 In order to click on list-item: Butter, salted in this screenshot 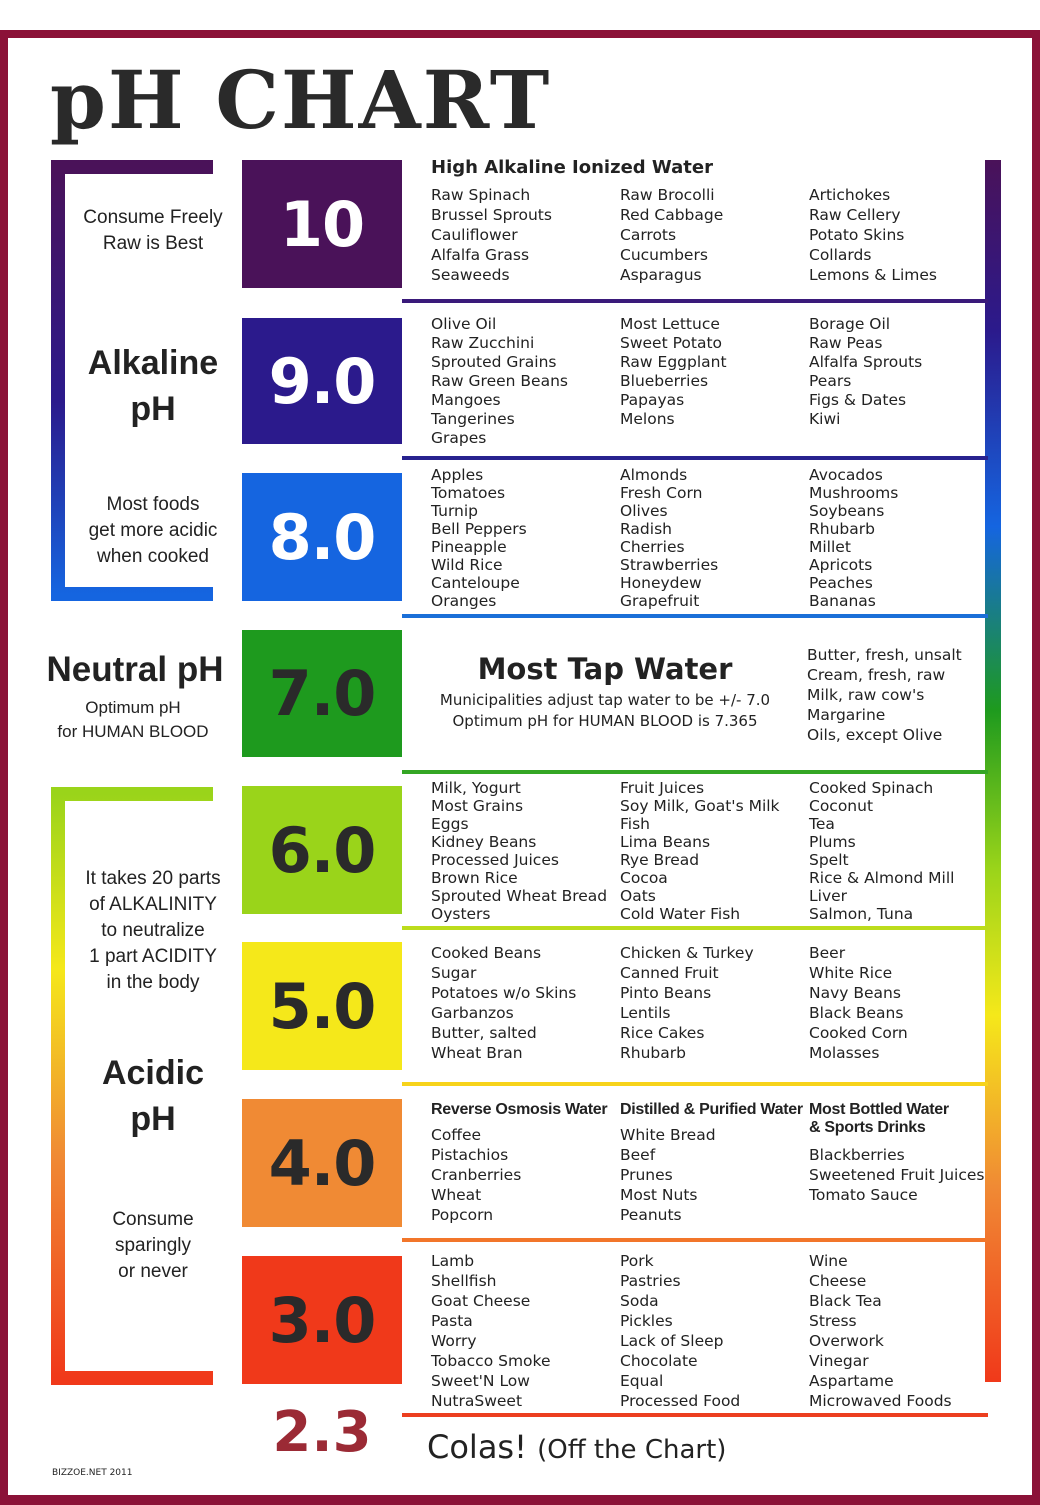, I will do `click(484, 1033)`.